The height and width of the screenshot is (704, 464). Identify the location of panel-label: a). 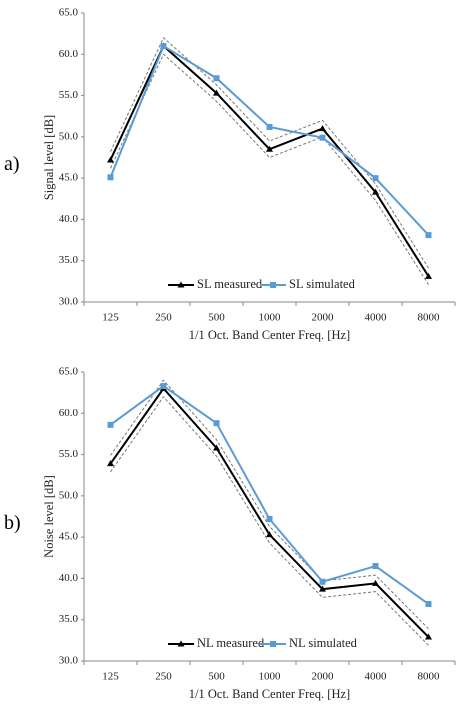
(12, 164).